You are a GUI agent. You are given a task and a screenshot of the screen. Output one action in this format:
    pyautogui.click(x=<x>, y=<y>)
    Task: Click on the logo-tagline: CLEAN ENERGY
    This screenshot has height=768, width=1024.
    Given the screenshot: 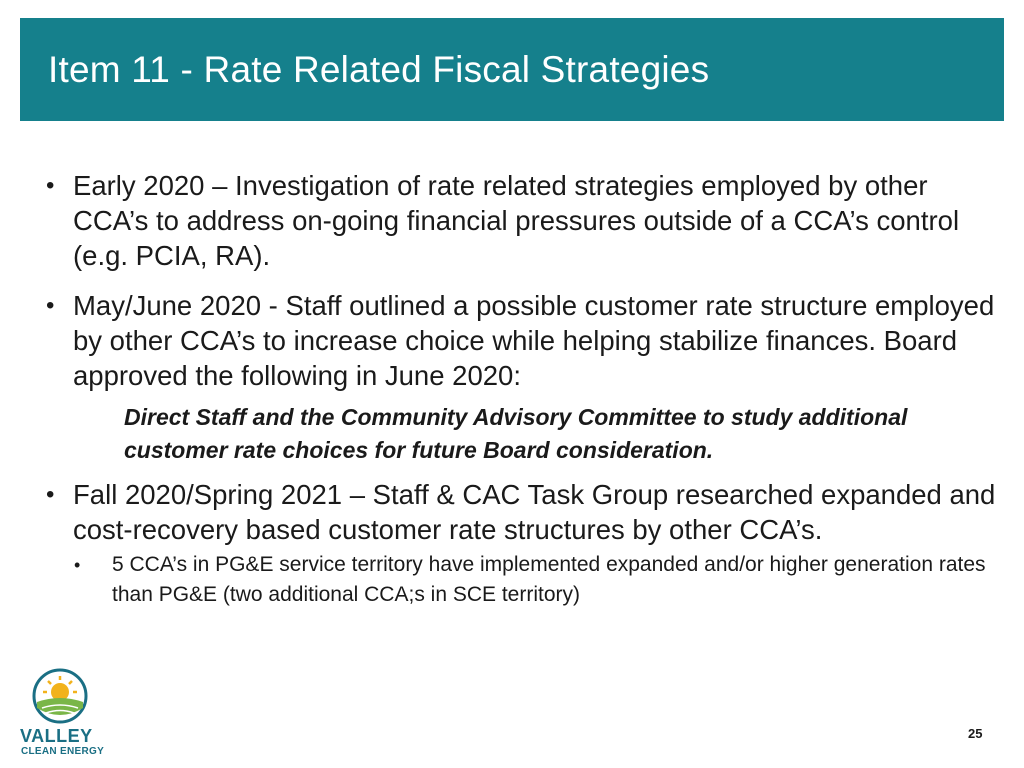 What is the action you would take?
    pyautogui.click(x=63, y=751)
    